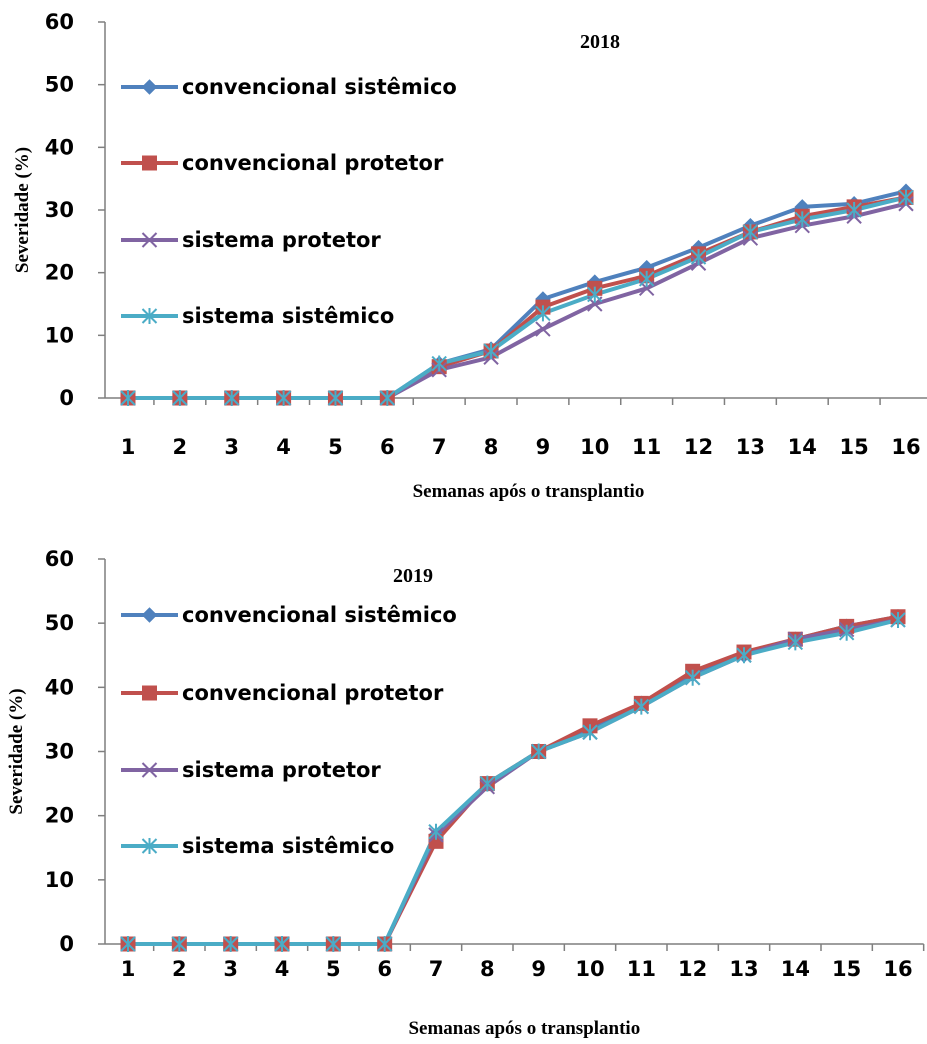 This screenshot has width=927, height=1044. Describe the element at coordinates (180, 447) in the screenshot. I see `x-tick-label: 2` at that location.